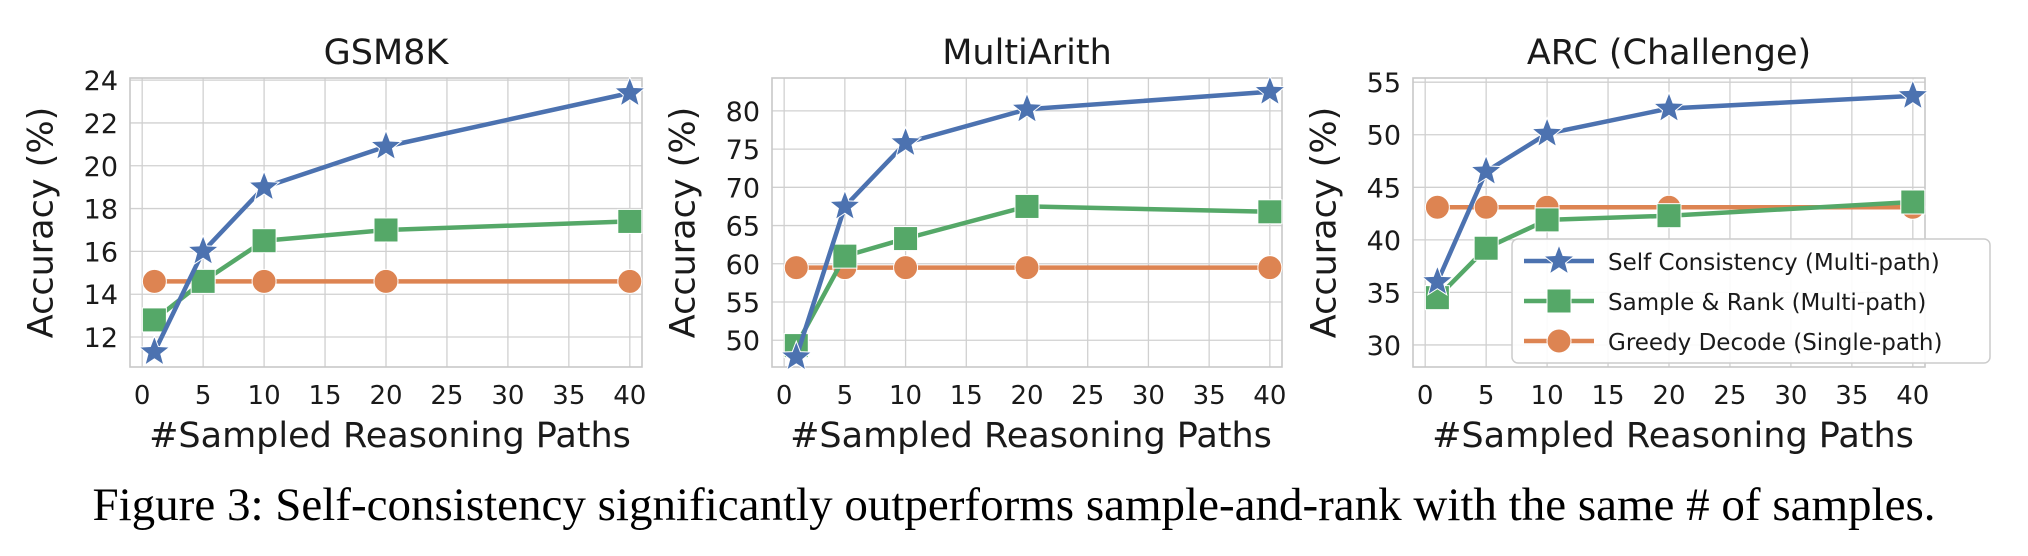 The image size is (2028, 556). I want to click on y-tick-label: 60, so click(743, 265).